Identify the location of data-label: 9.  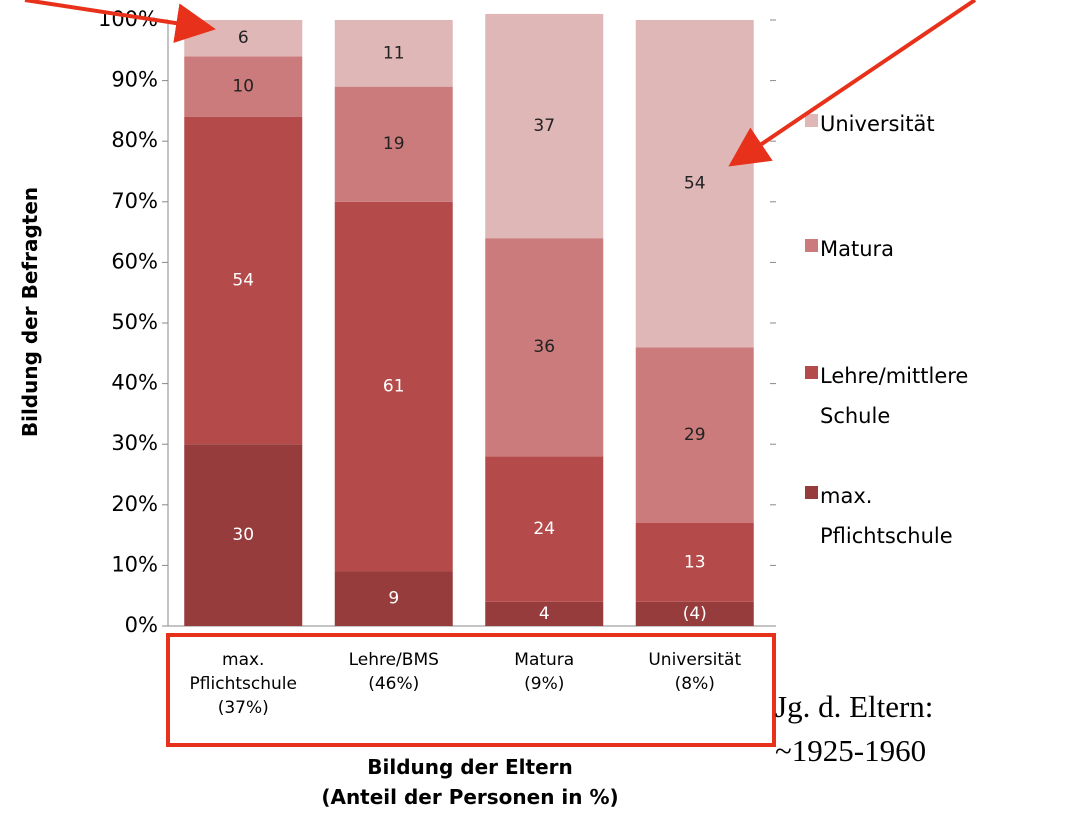
(393, 599).